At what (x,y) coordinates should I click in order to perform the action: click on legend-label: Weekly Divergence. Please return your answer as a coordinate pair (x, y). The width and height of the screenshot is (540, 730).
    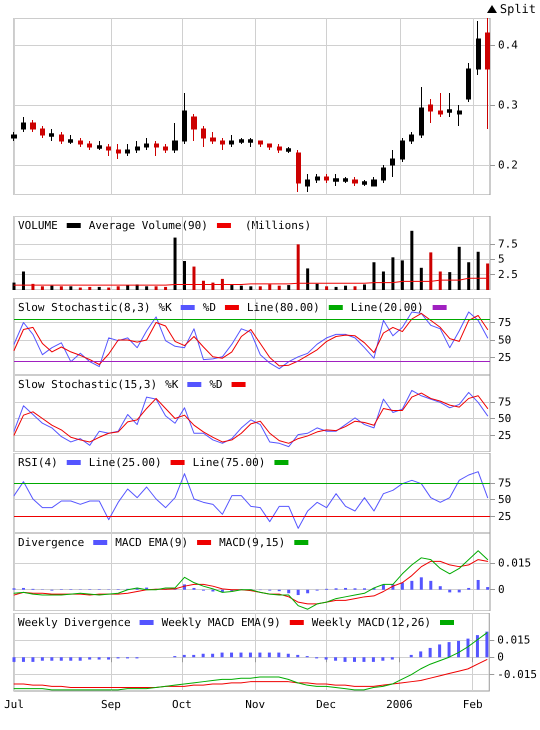
    Looking at the image, I should click on (74, 622).